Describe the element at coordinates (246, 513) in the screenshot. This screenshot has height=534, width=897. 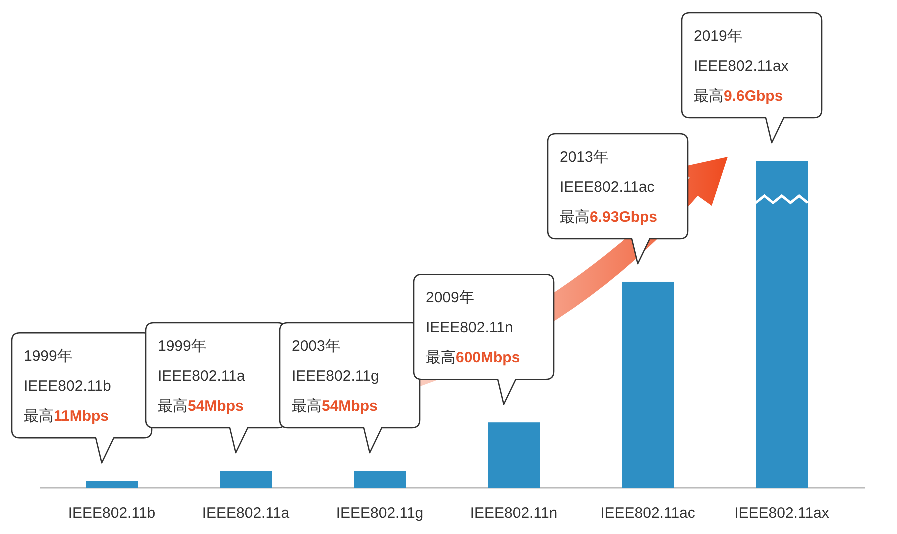
I see `x-tick-label: IEEE802.11a` at that location.